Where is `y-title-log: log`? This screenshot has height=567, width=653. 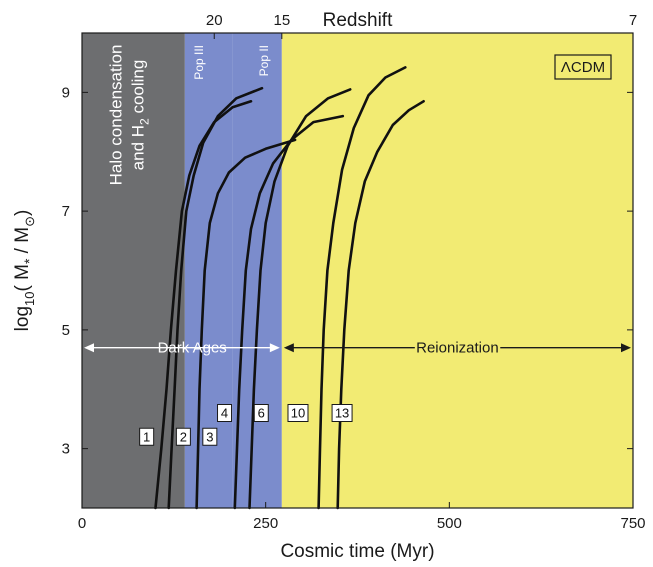
y-title-log: log is located at coordinates (22, 318).